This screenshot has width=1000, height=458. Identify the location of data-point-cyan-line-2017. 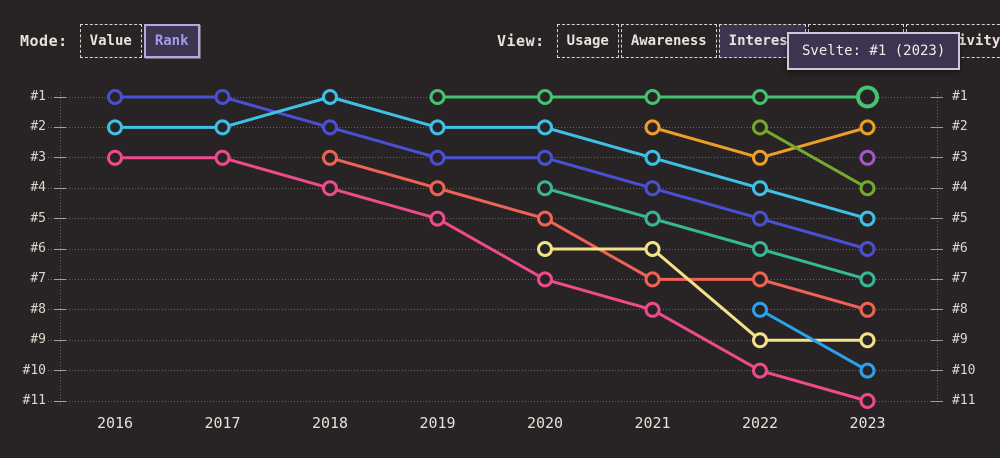
(222, 127).